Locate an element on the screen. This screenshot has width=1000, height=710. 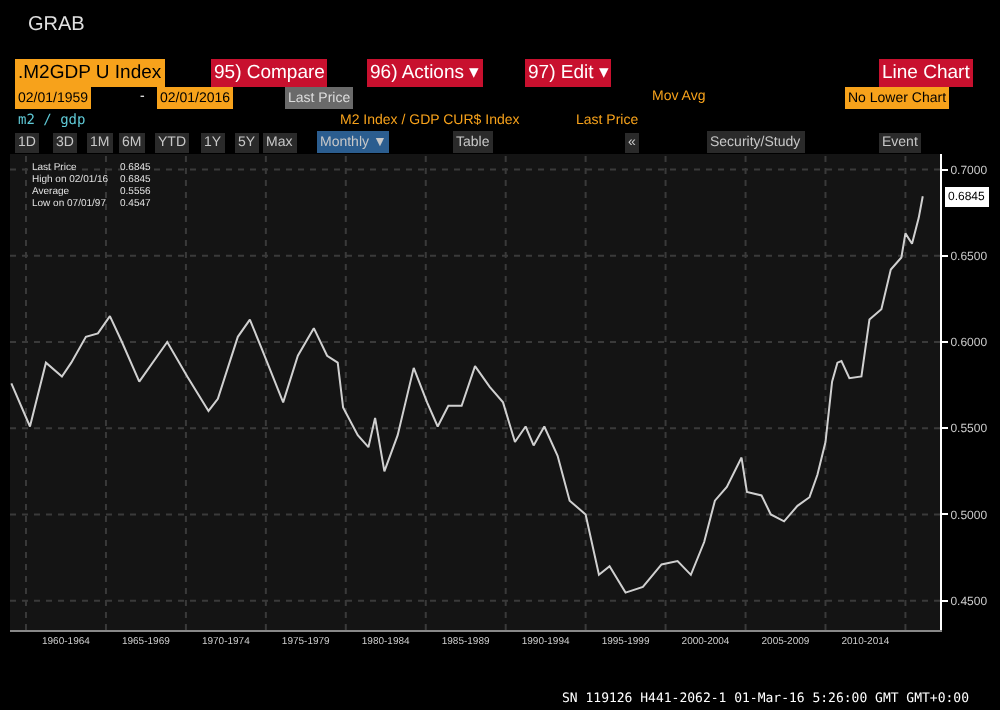
text: 96) Actions ▾ is located at coordinates (425, 73).